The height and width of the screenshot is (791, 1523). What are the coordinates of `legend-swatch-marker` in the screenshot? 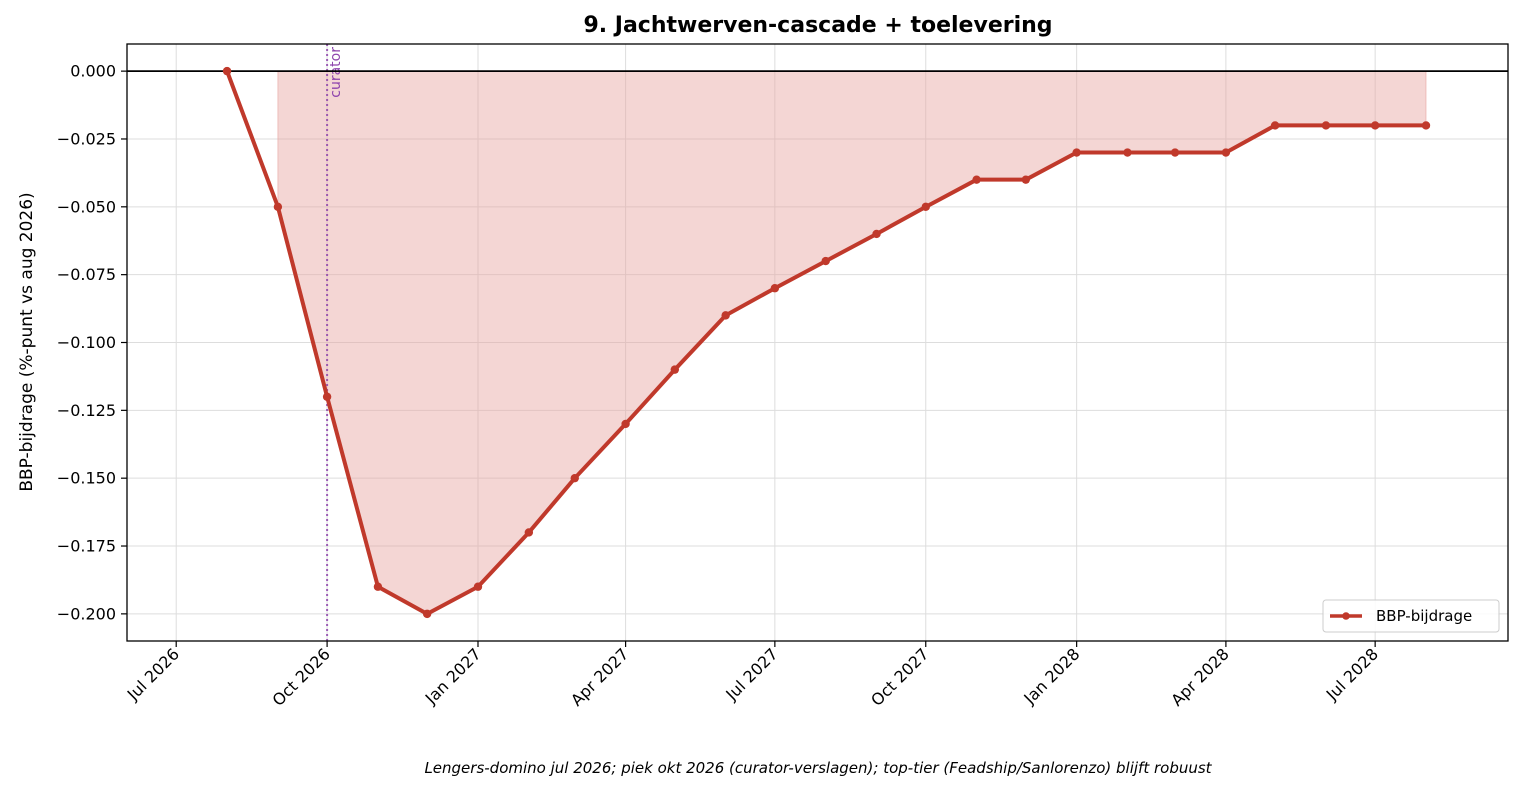 It's located at (1346, 616).